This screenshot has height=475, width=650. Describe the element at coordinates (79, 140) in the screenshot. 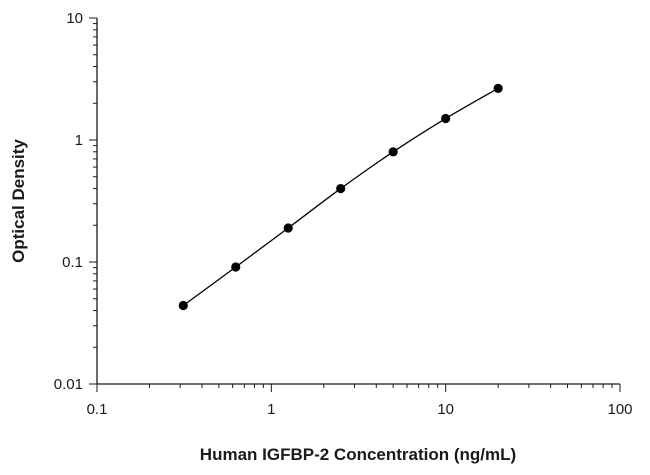

I see `y-tick-label: 1` at that location.